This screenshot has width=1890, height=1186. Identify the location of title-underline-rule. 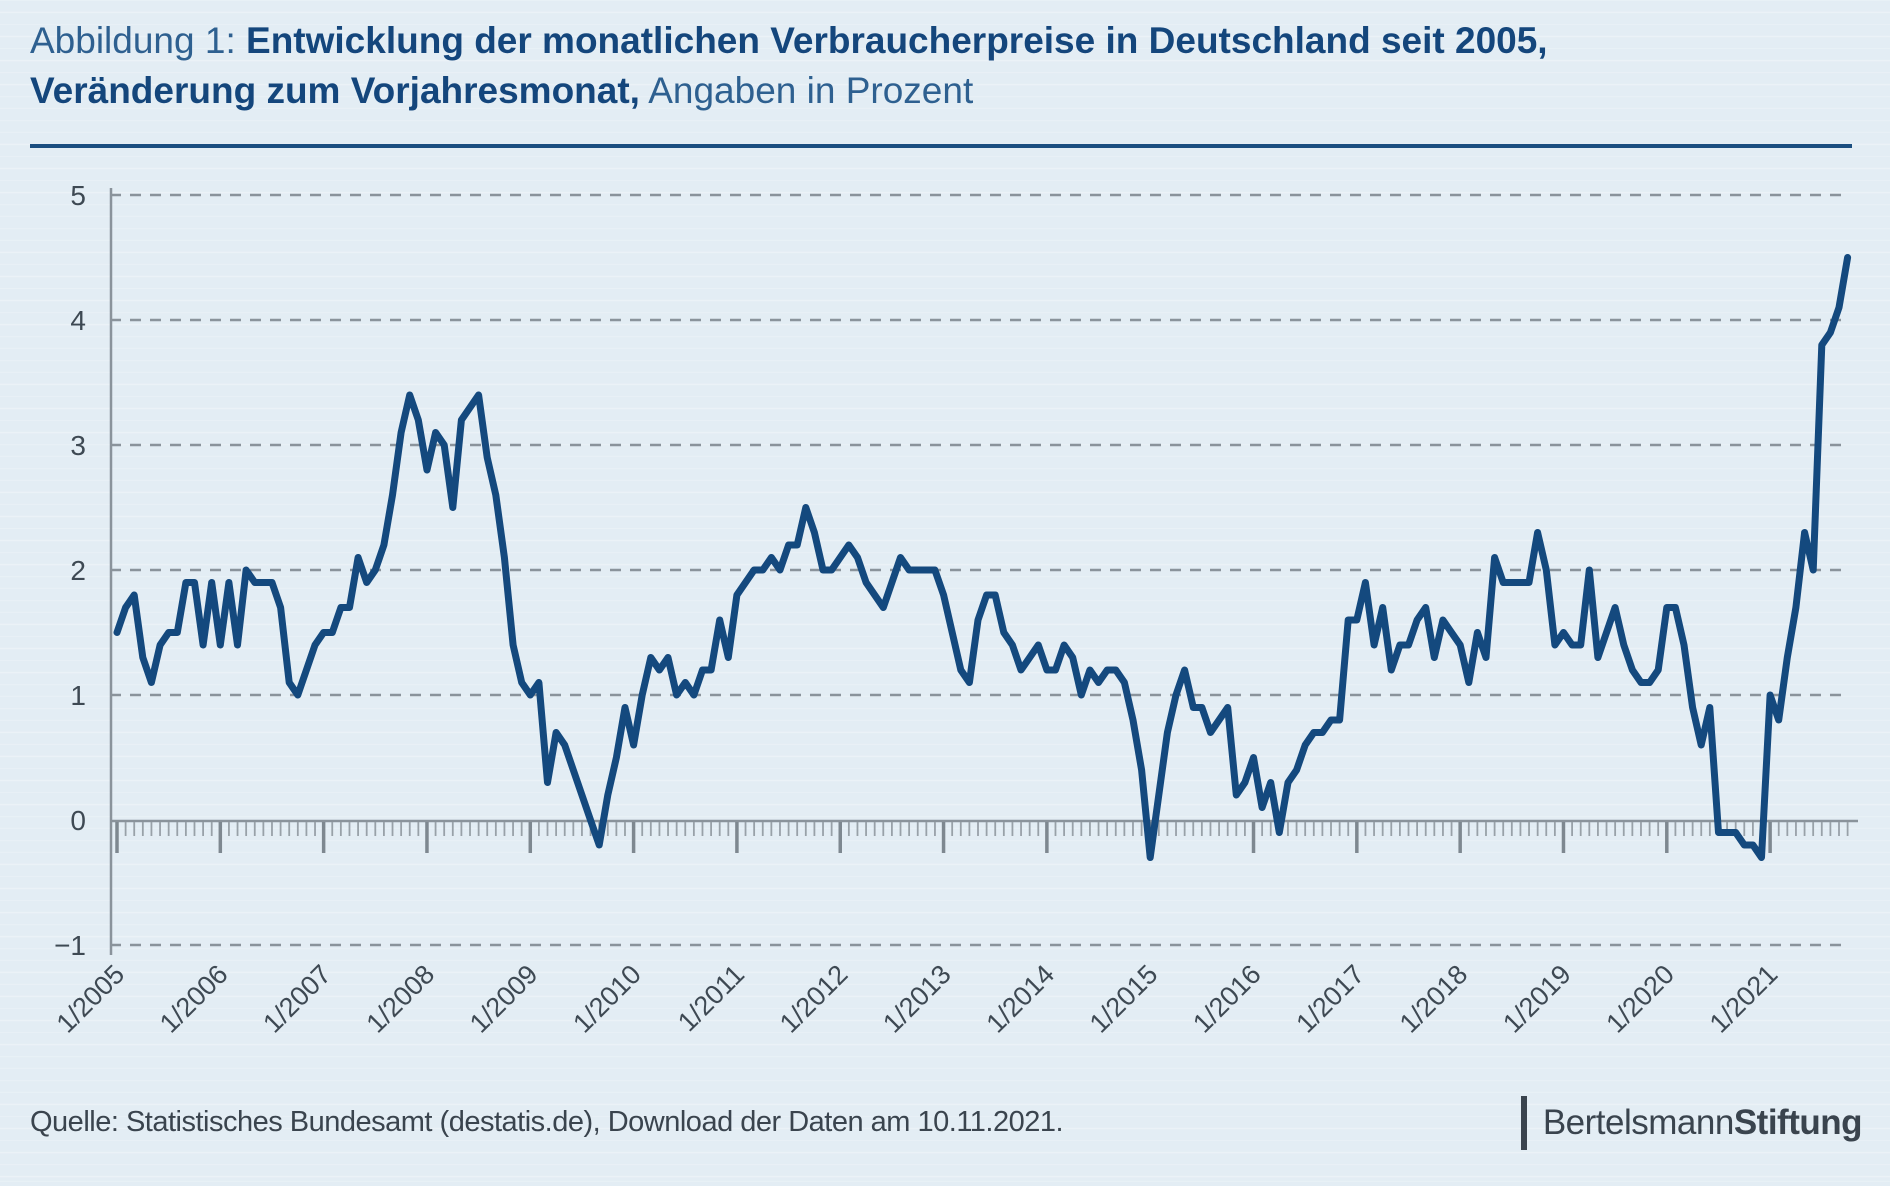
(941, 146).